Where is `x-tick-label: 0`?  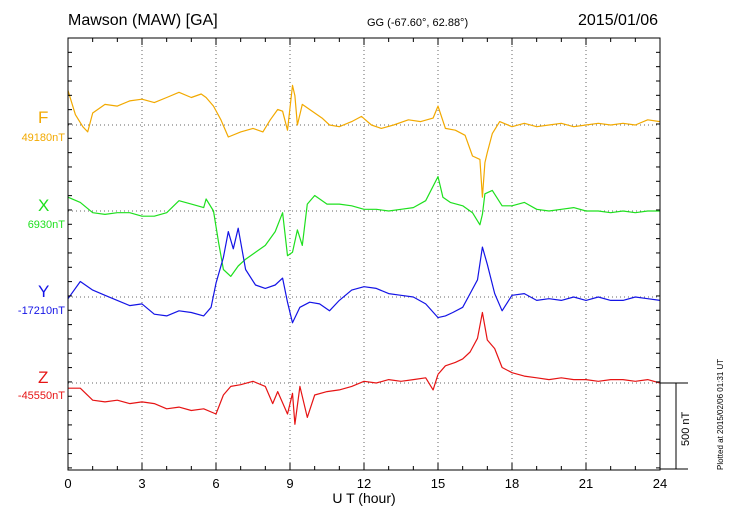 x-tick-label: 0 is located at coordinates (67, 483).